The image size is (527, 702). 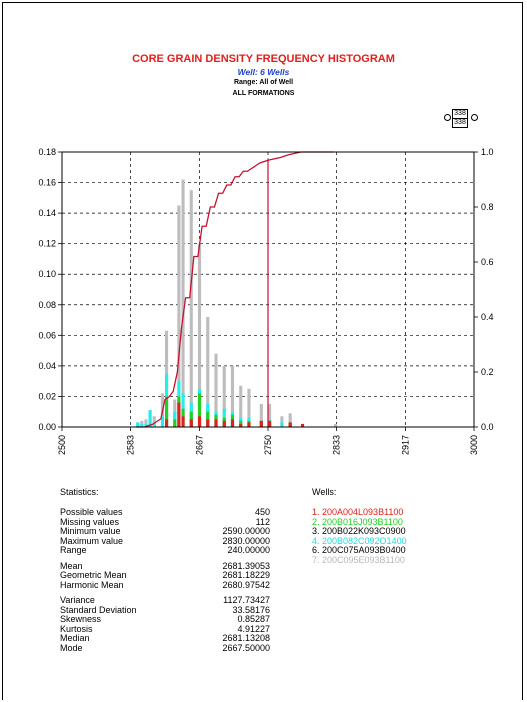 I want to click on statistic-label: Possible values, so click(x=91, y=512).